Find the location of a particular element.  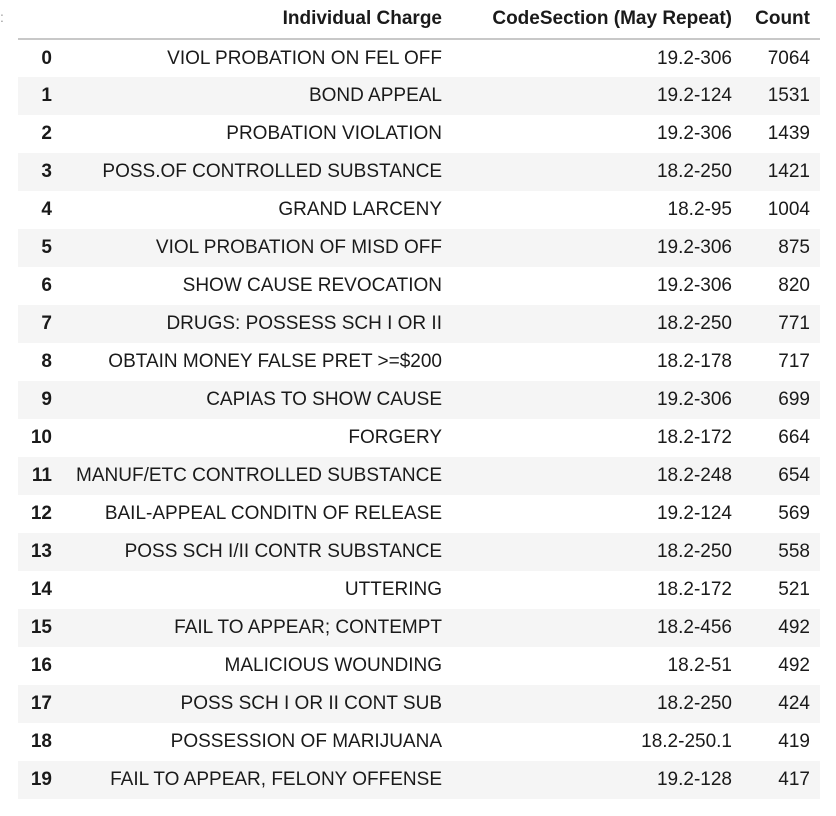

table-row: 7 DRUGS: POSSESS SCH I OR II 18.2-250 771 is located at coordinates (419, 324).